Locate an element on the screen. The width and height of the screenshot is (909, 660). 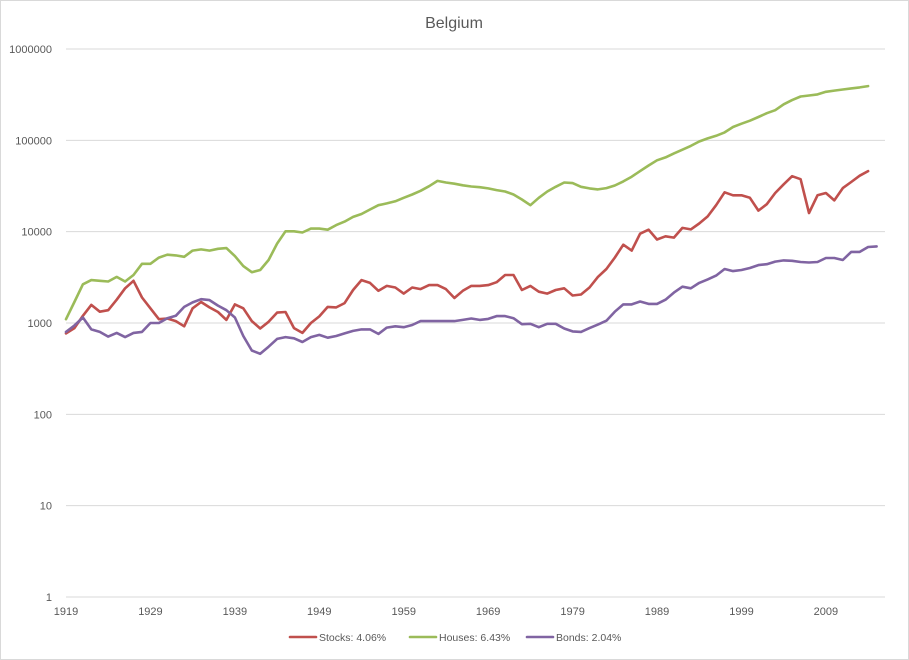
x-tick-label: 1999 is located at coordinates (741, 612).